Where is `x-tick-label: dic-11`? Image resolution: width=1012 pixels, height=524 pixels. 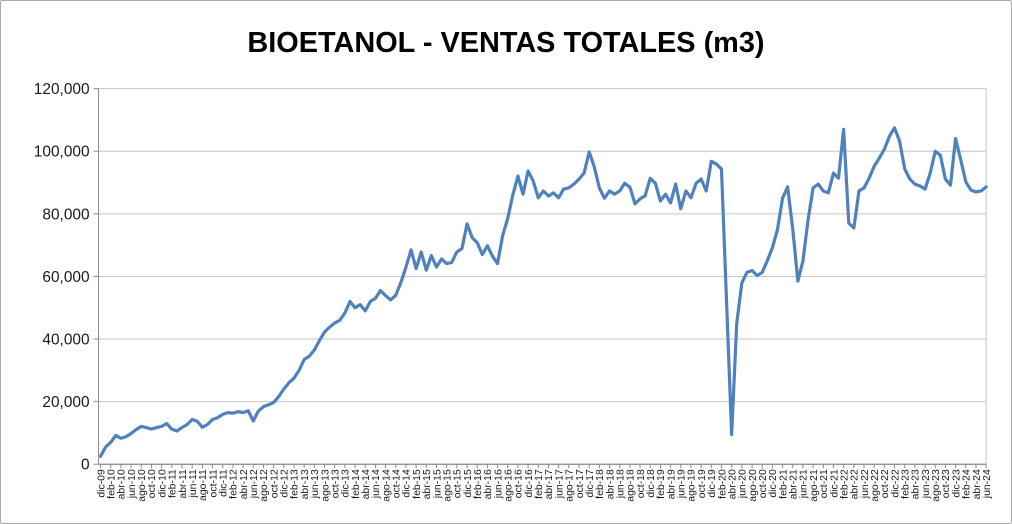
x-tick-label: dic-11 is located at coordinates (223, 483).